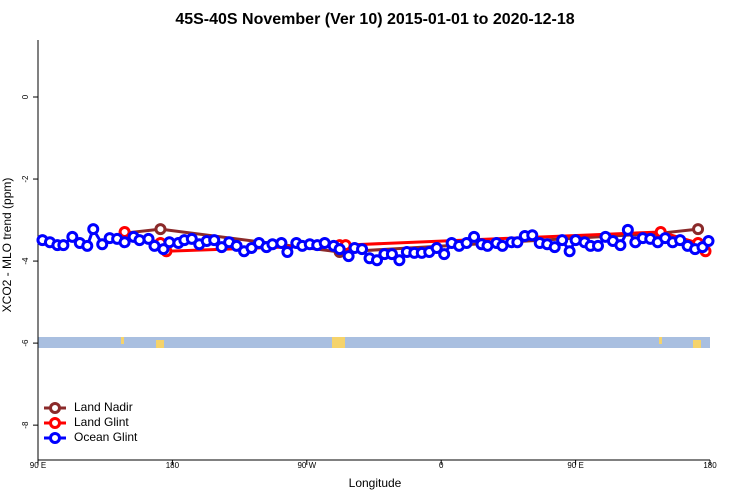  I want to click on ocean-strip, so click(374, 342).